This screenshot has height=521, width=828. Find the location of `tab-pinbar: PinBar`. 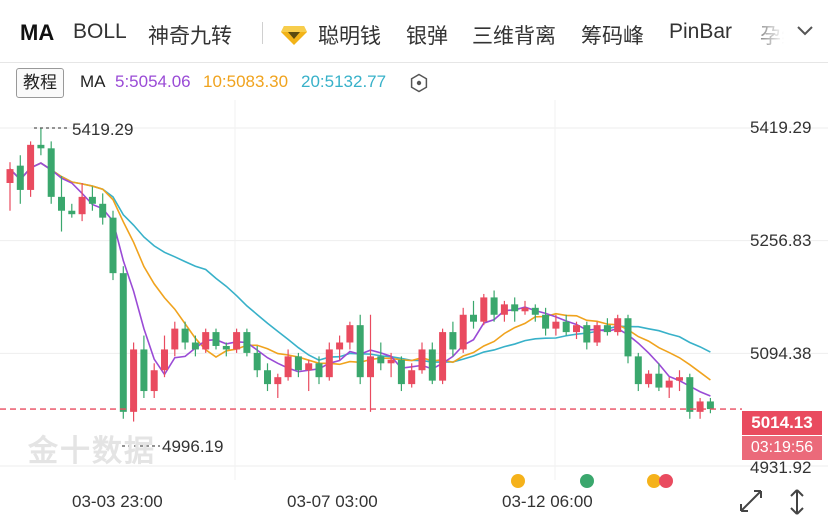

tab-pinbar: PinBar is located at coordinates (701, 31).